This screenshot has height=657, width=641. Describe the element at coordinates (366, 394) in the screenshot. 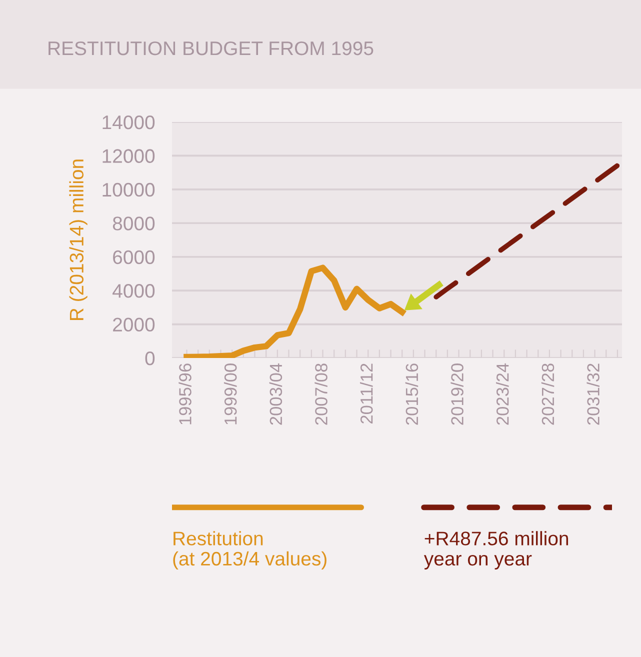

I see `x-tick-label: 2011/12` at that location.